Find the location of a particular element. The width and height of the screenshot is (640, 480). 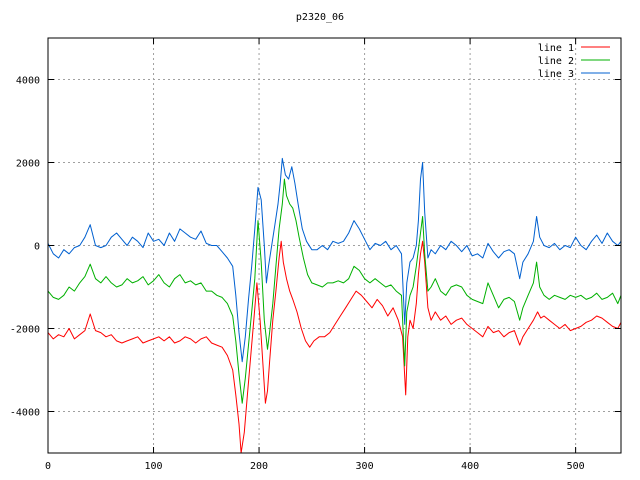

legend-label: line 2 is located at coordinates (556, 61).